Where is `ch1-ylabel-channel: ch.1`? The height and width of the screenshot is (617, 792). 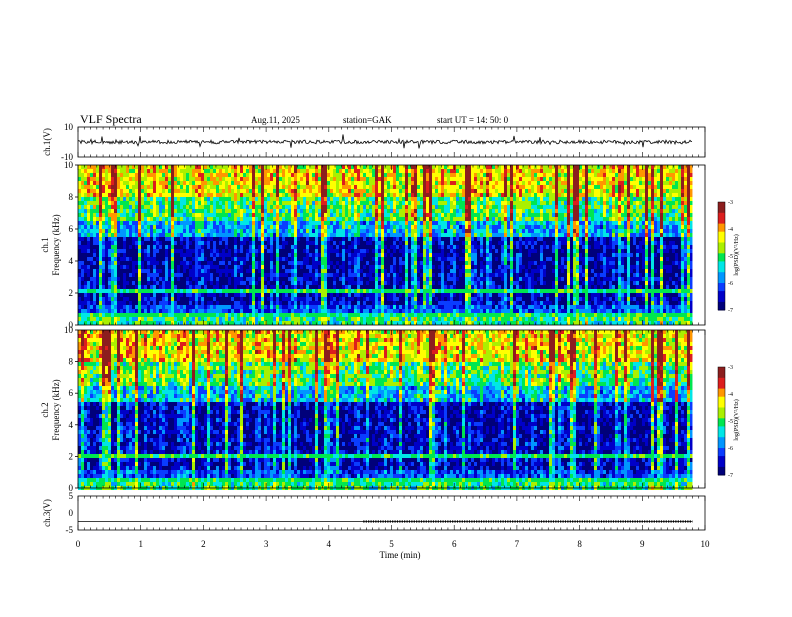
ch1-ylabel-channel: ch.1 is located at coordinates (45, 244).